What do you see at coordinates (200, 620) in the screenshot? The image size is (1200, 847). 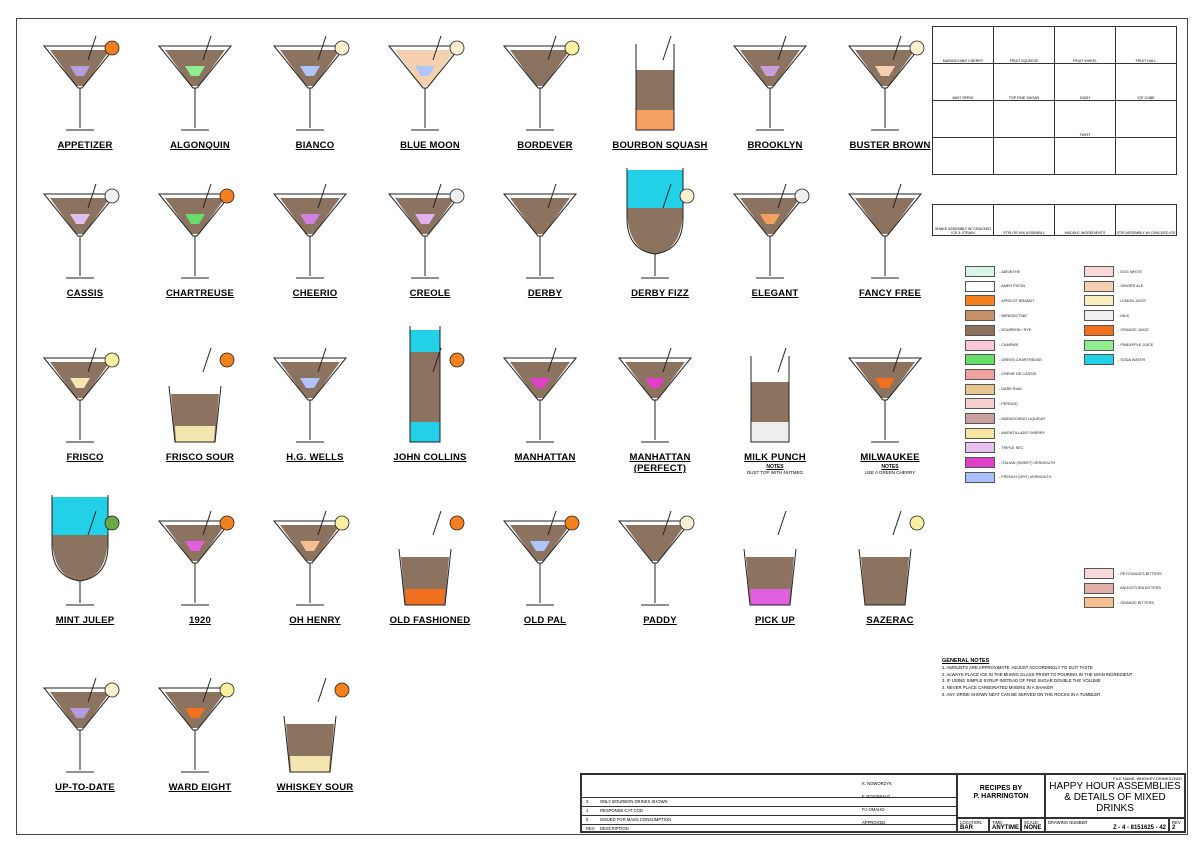 I see `drink-name: 1920` at bounding box center [200, 620].